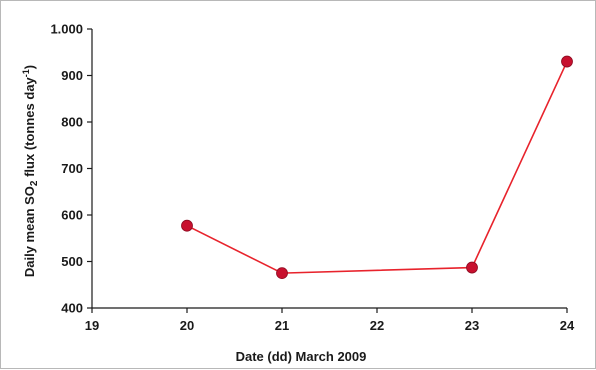  I want to click on y-tick-label: 400, so click(72, 308).